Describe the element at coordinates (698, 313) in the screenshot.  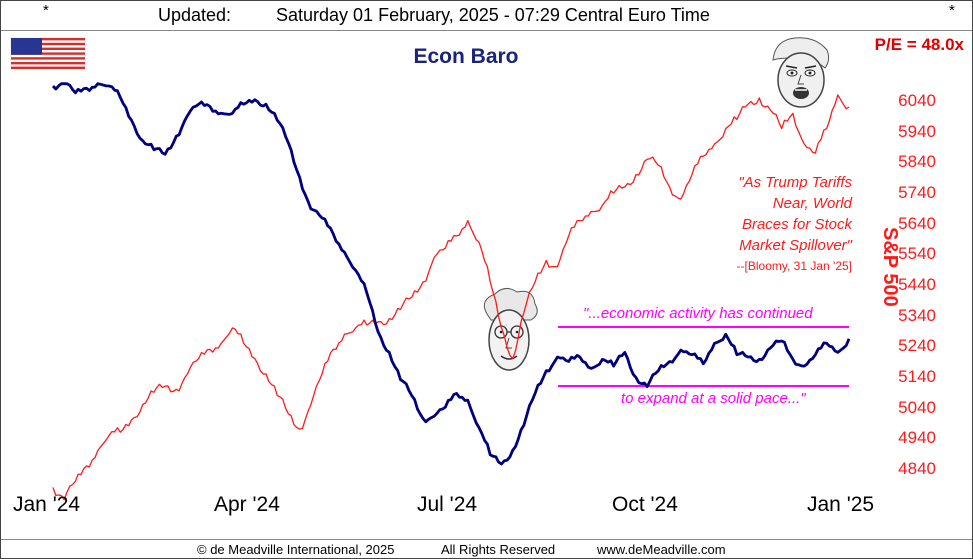
I see `fed-quote-top: "...economic activity has continued` at that location.